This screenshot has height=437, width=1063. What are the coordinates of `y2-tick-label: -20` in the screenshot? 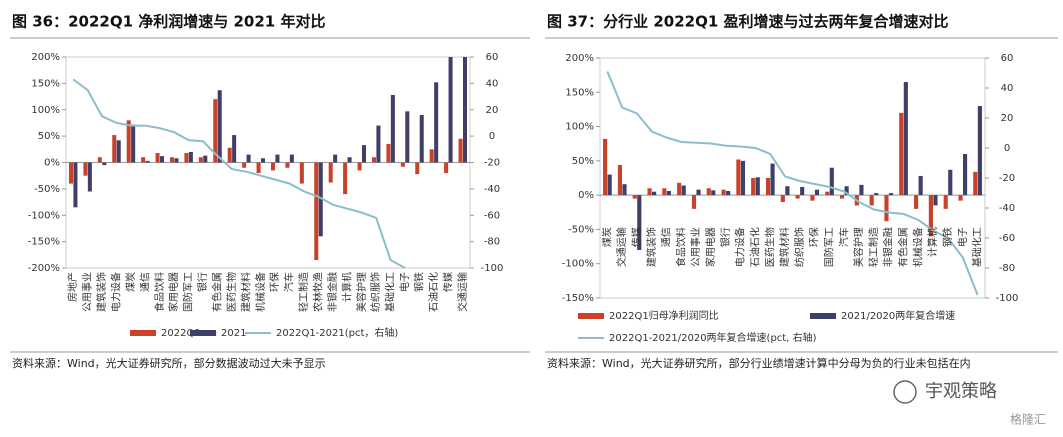 It's located at (1007, 178).